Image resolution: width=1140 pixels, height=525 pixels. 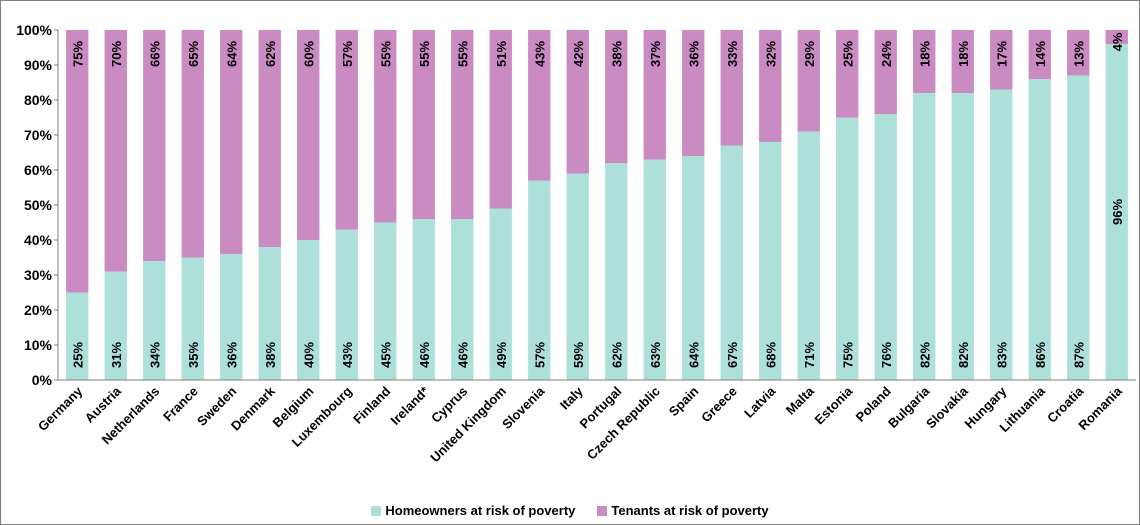 What do you see at coordinates (424, 355) in the screenshot?
I see `data-label-homeowners: 46%` at bounding box center [424, 355].